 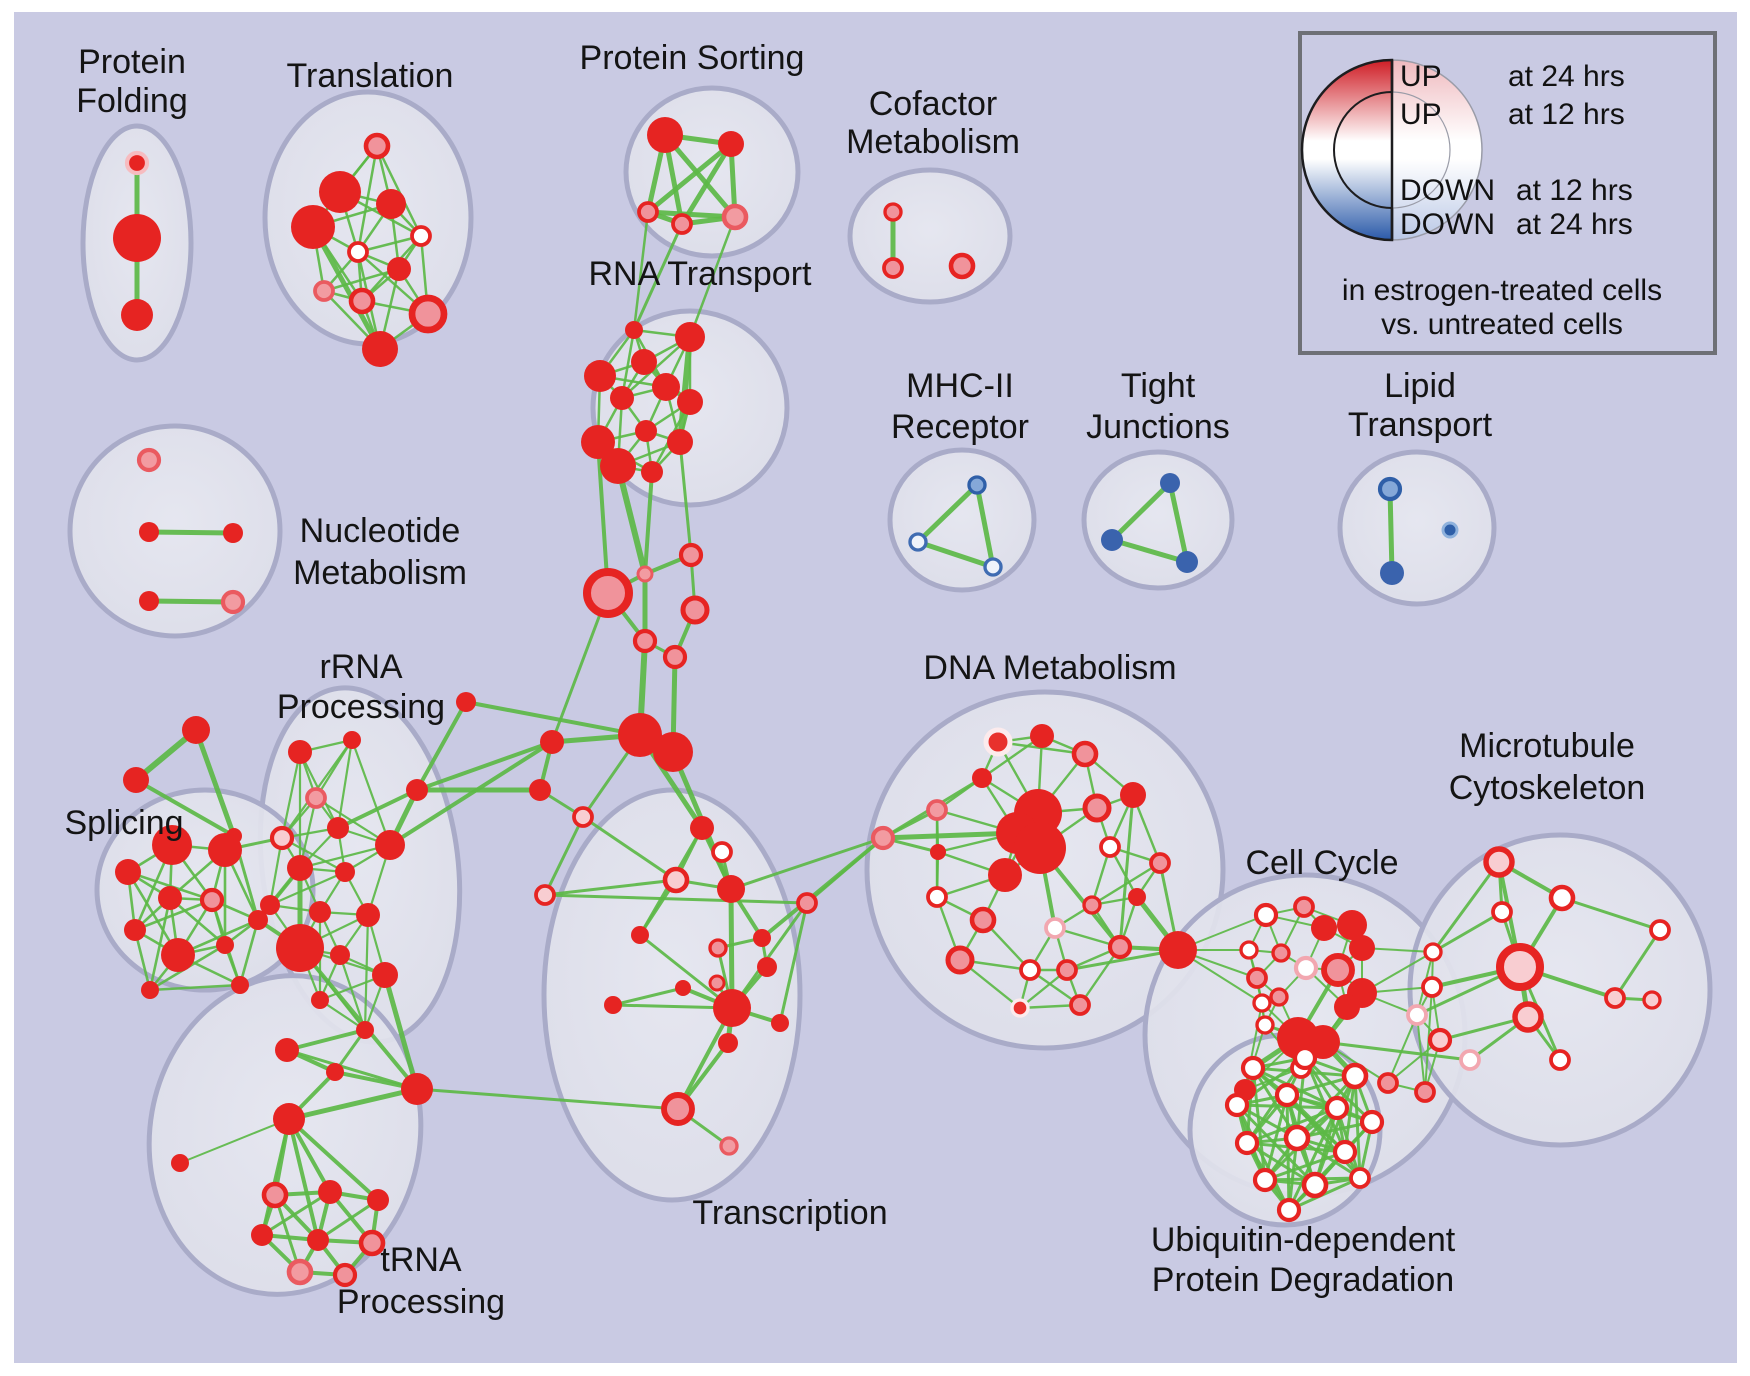 What do you see at coordinates (421, 1260) in the screenshot?
I see `cluster-label-trna: tRNA` at bounding box center [421, 1260].